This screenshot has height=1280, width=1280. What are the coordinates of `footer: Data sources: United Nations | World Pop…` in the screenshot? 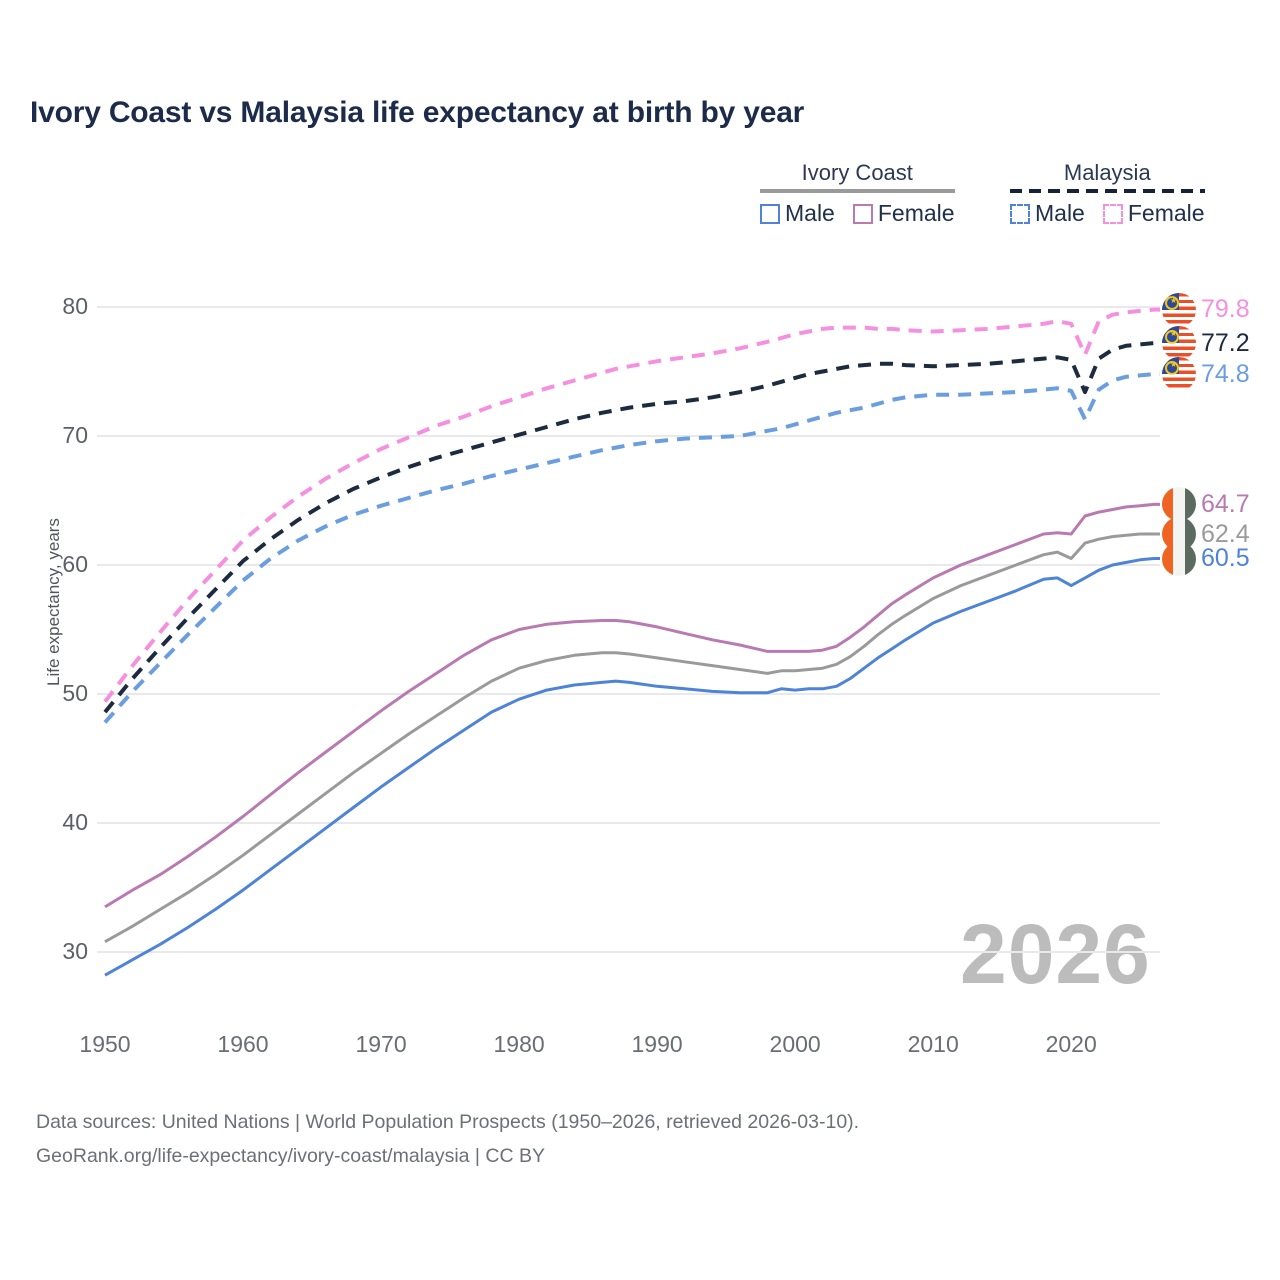 It's located at (447, 1139).